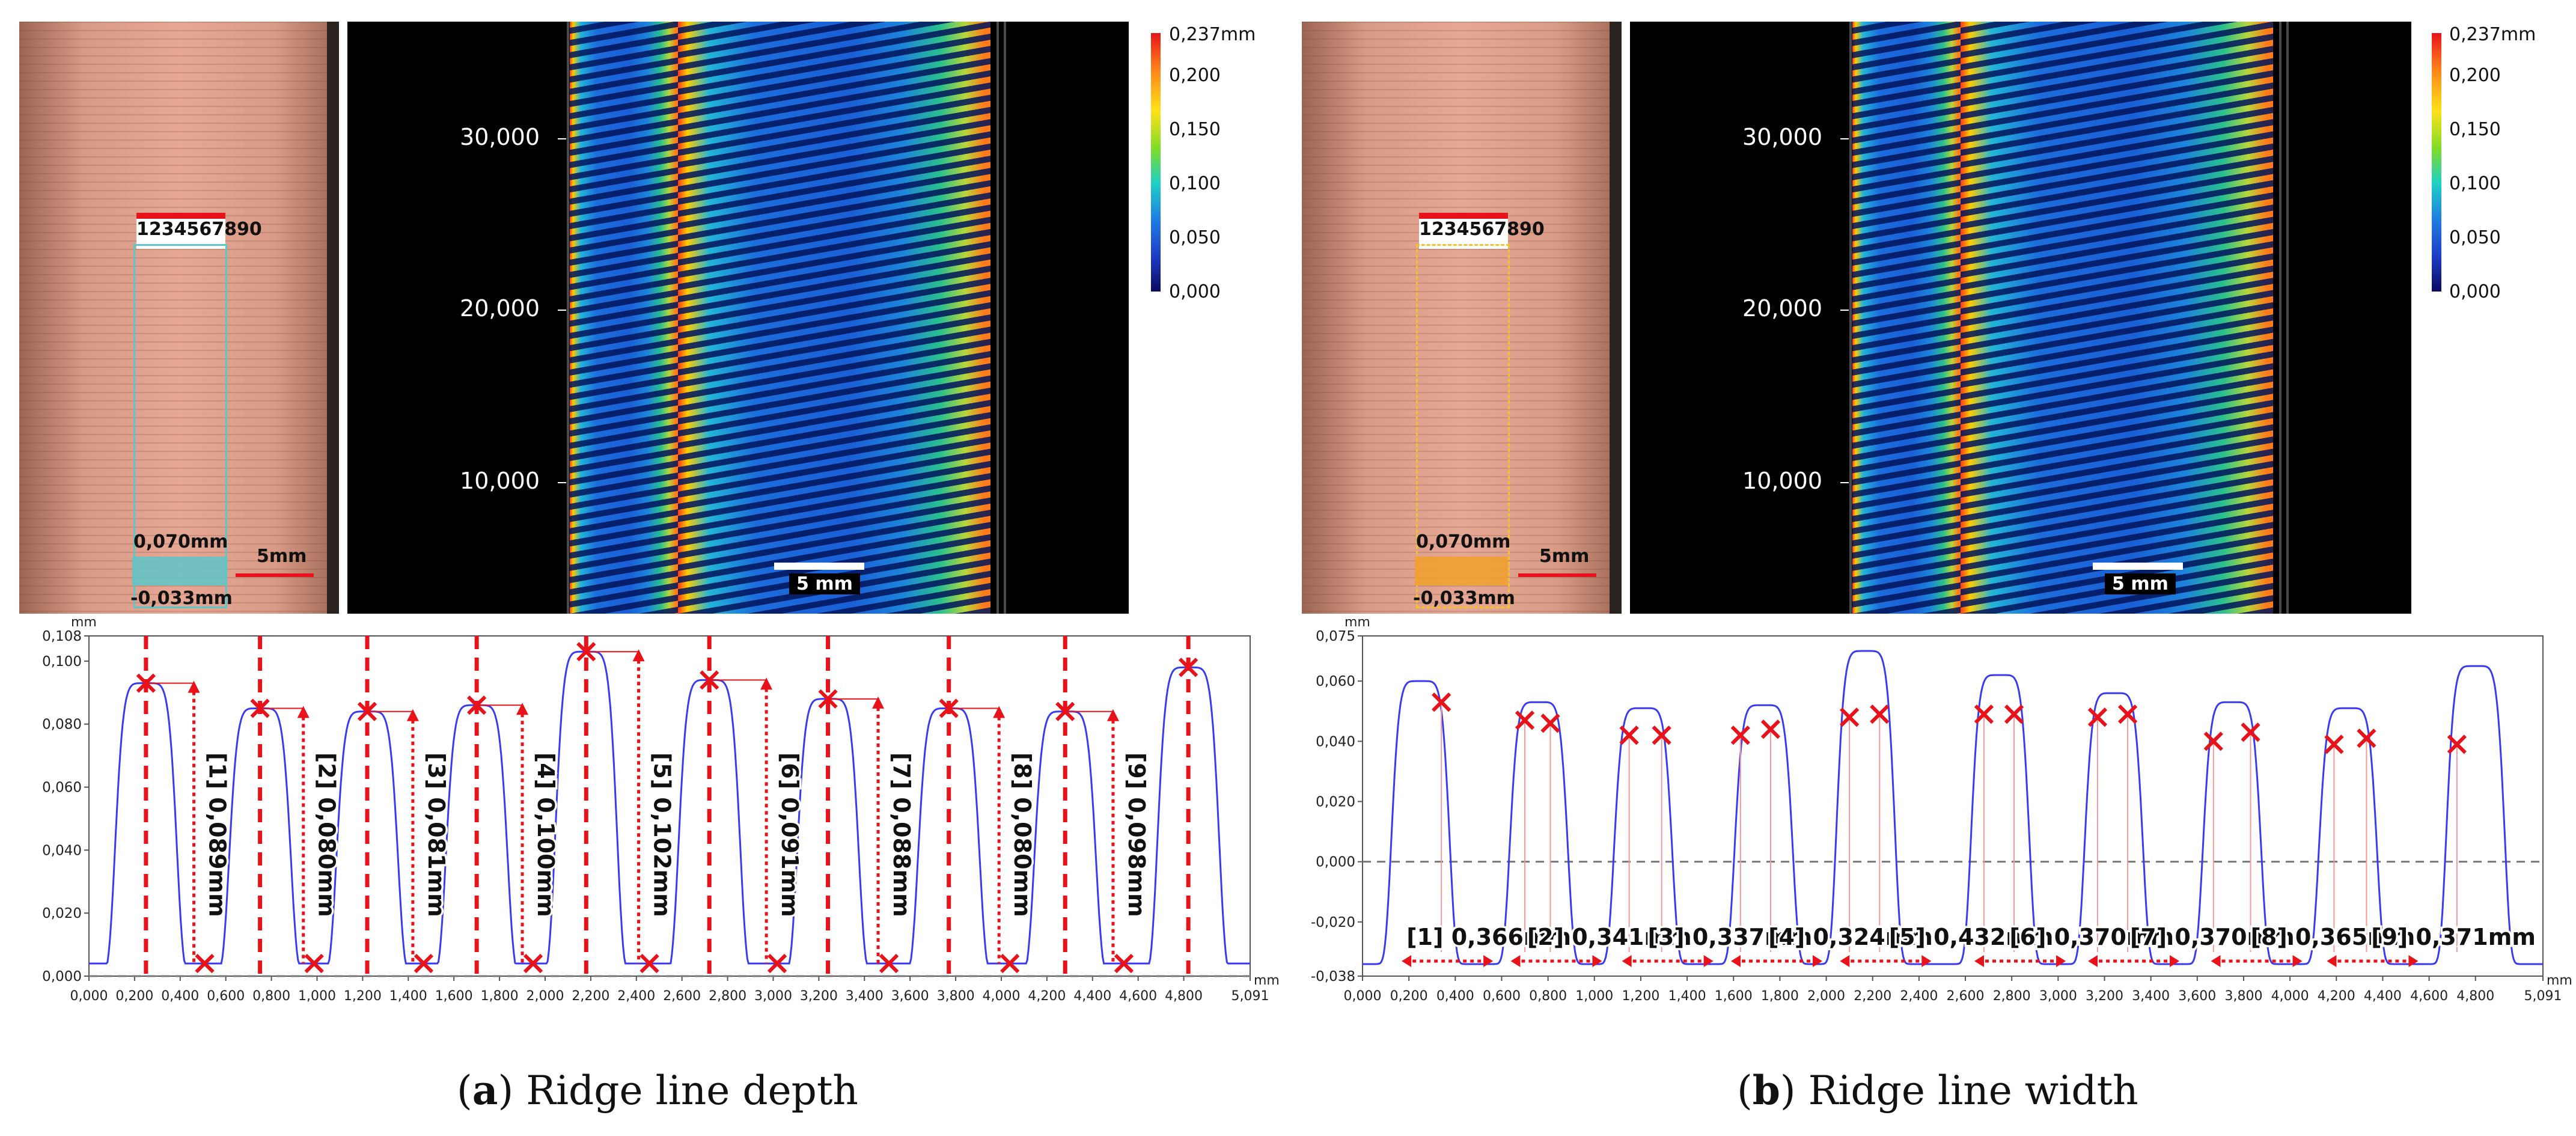 The height and width of the screenshot is (1136, 2576). Describe the element at coordinates (1022, 835) in the screenshot. I see `measurement-label: [8] 0,080mm` at that location.